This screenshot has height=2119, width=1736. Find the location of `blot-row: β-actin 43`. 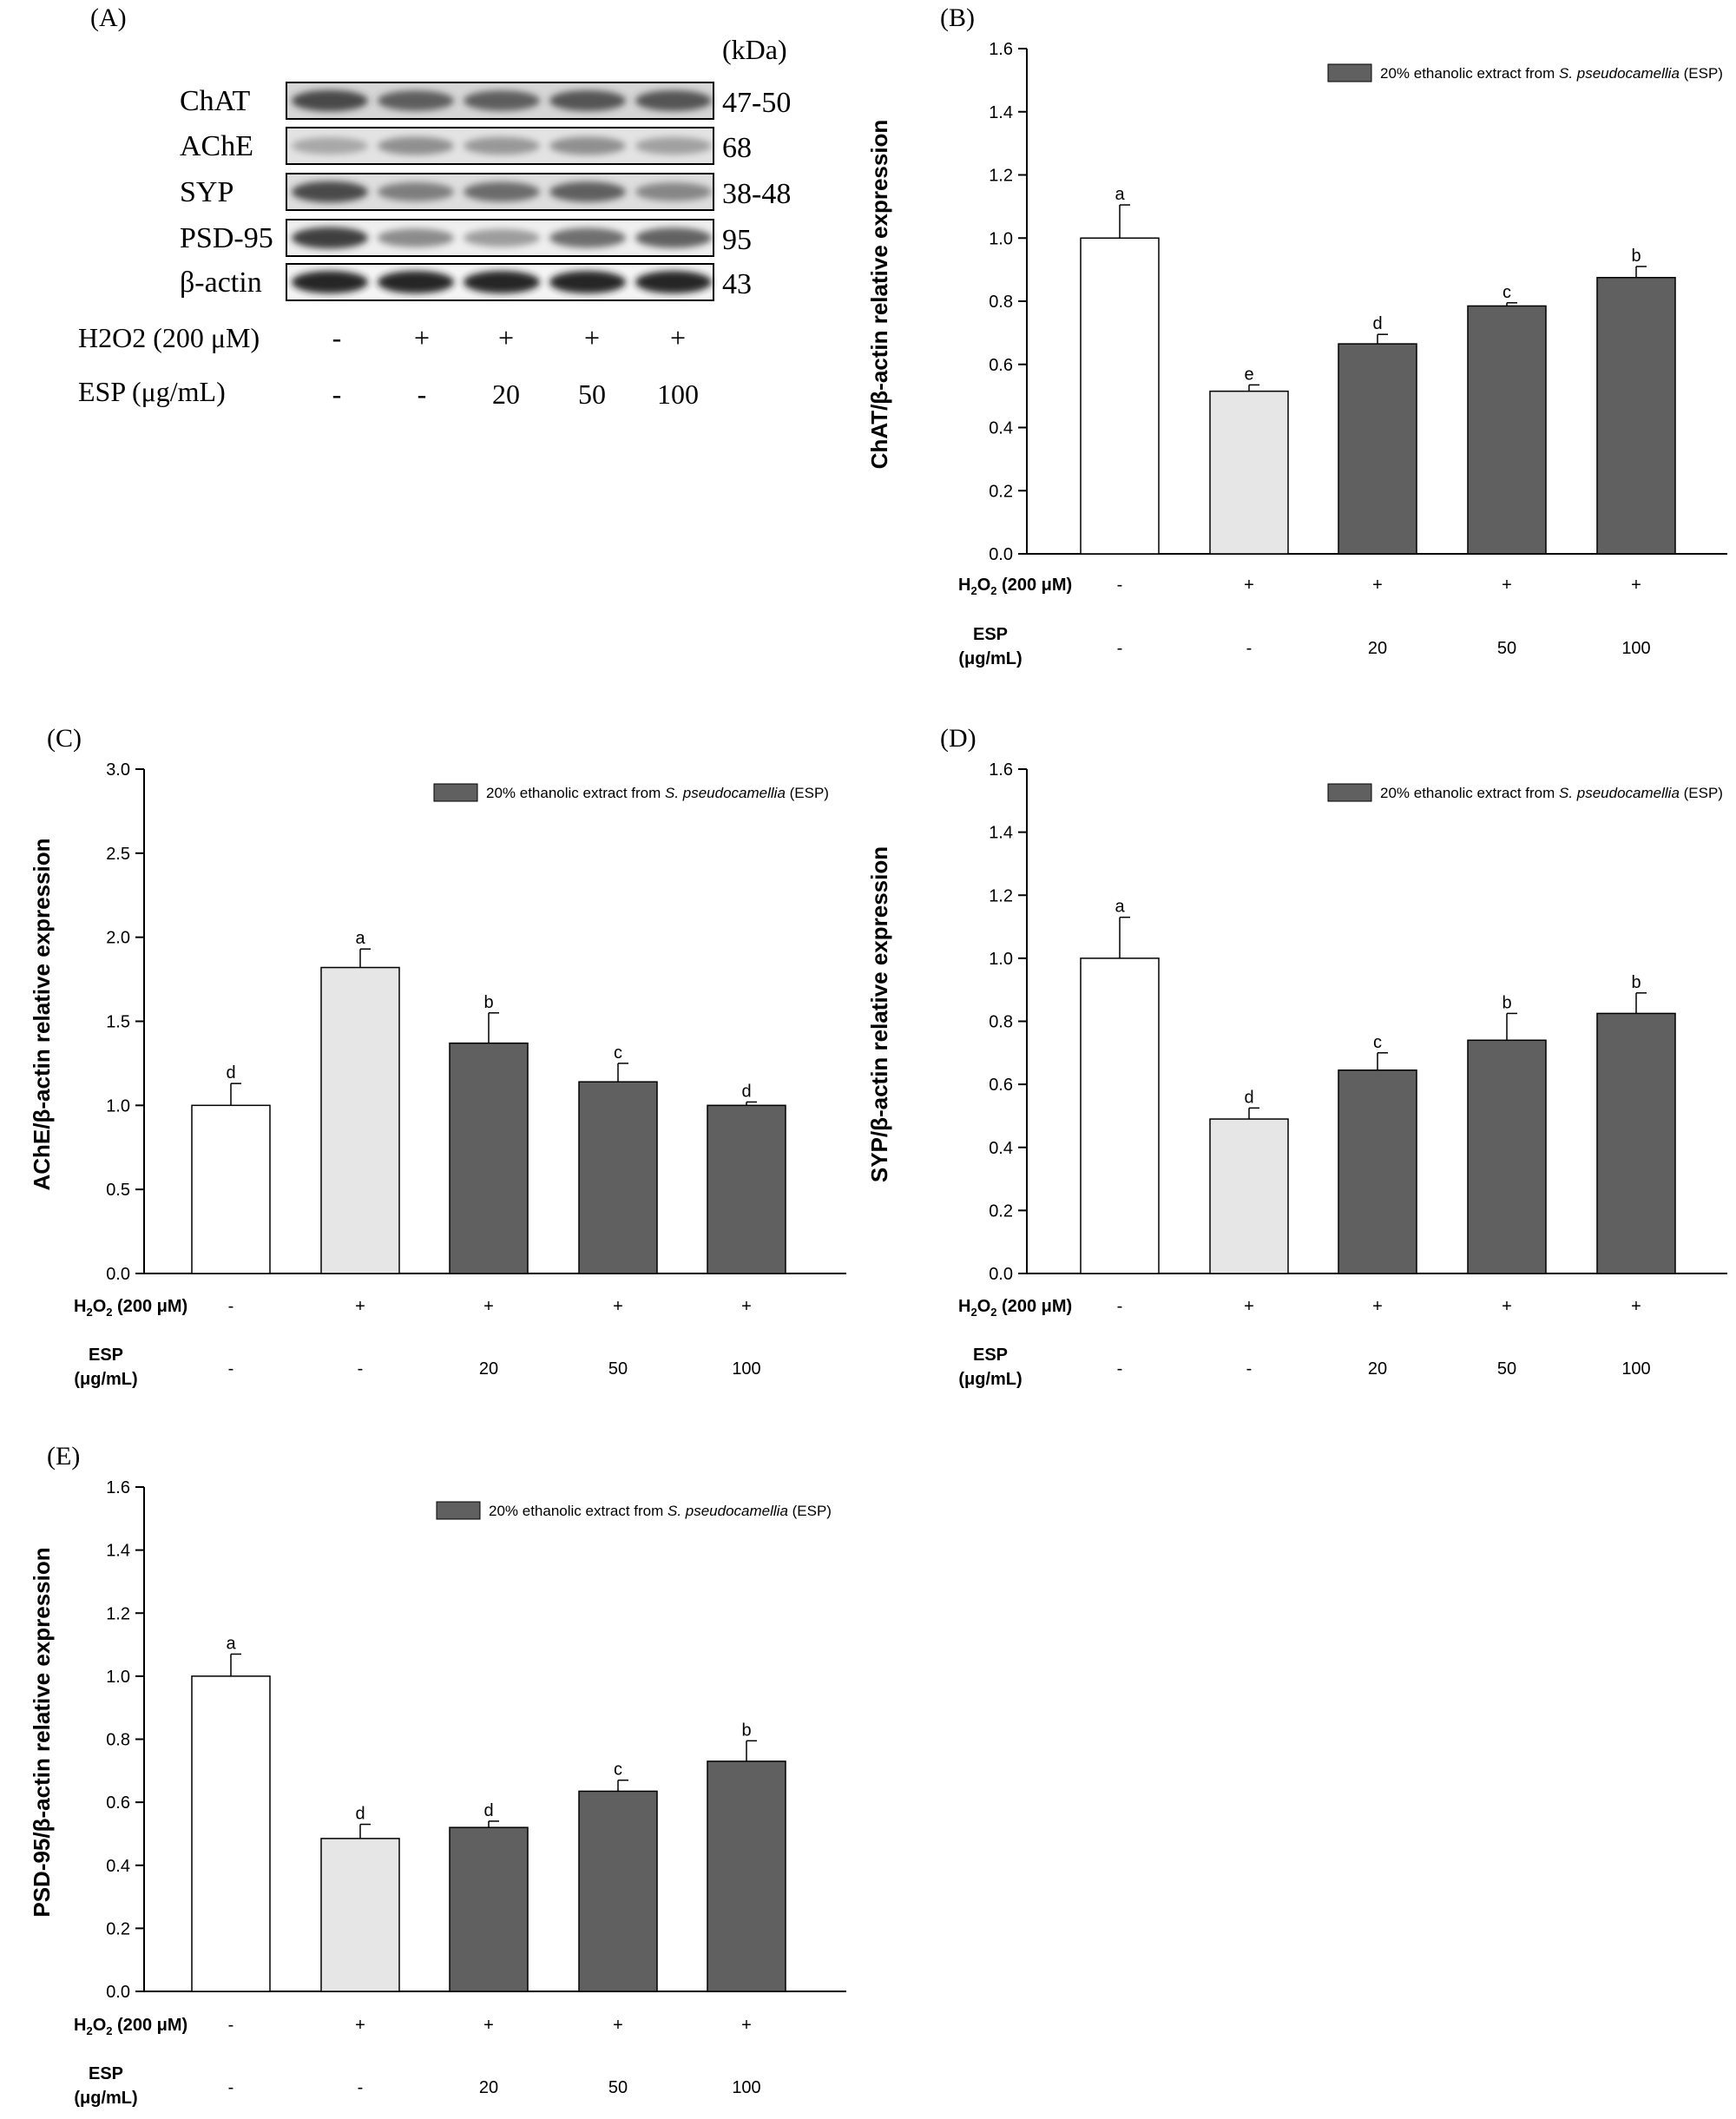

blot-row: β-actin 43 is located at coordinates (466, 282).